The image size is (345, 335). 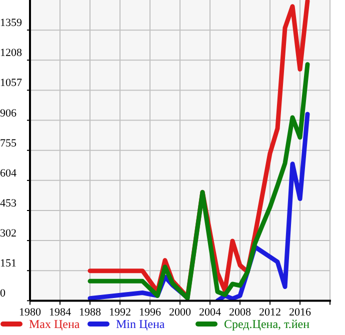 What do you see at coordinates (8, 234) in the screenshot?
I see `y-tick-label: 302` at bounding box center [8, 234].